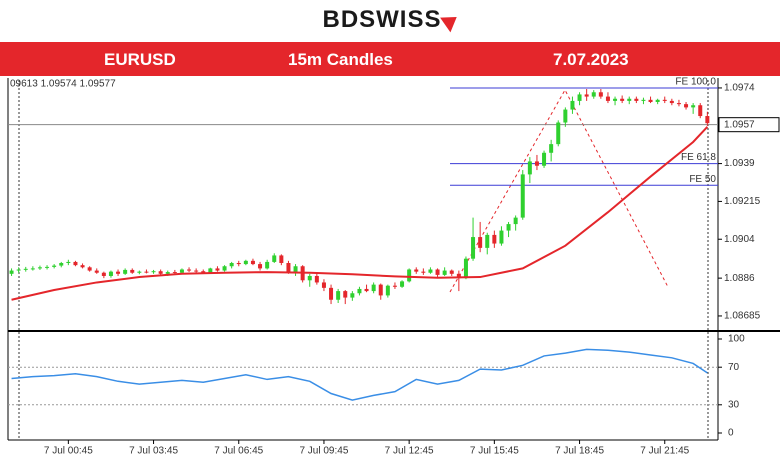  I want to click on fib-expansion-path, so click(559, 191).